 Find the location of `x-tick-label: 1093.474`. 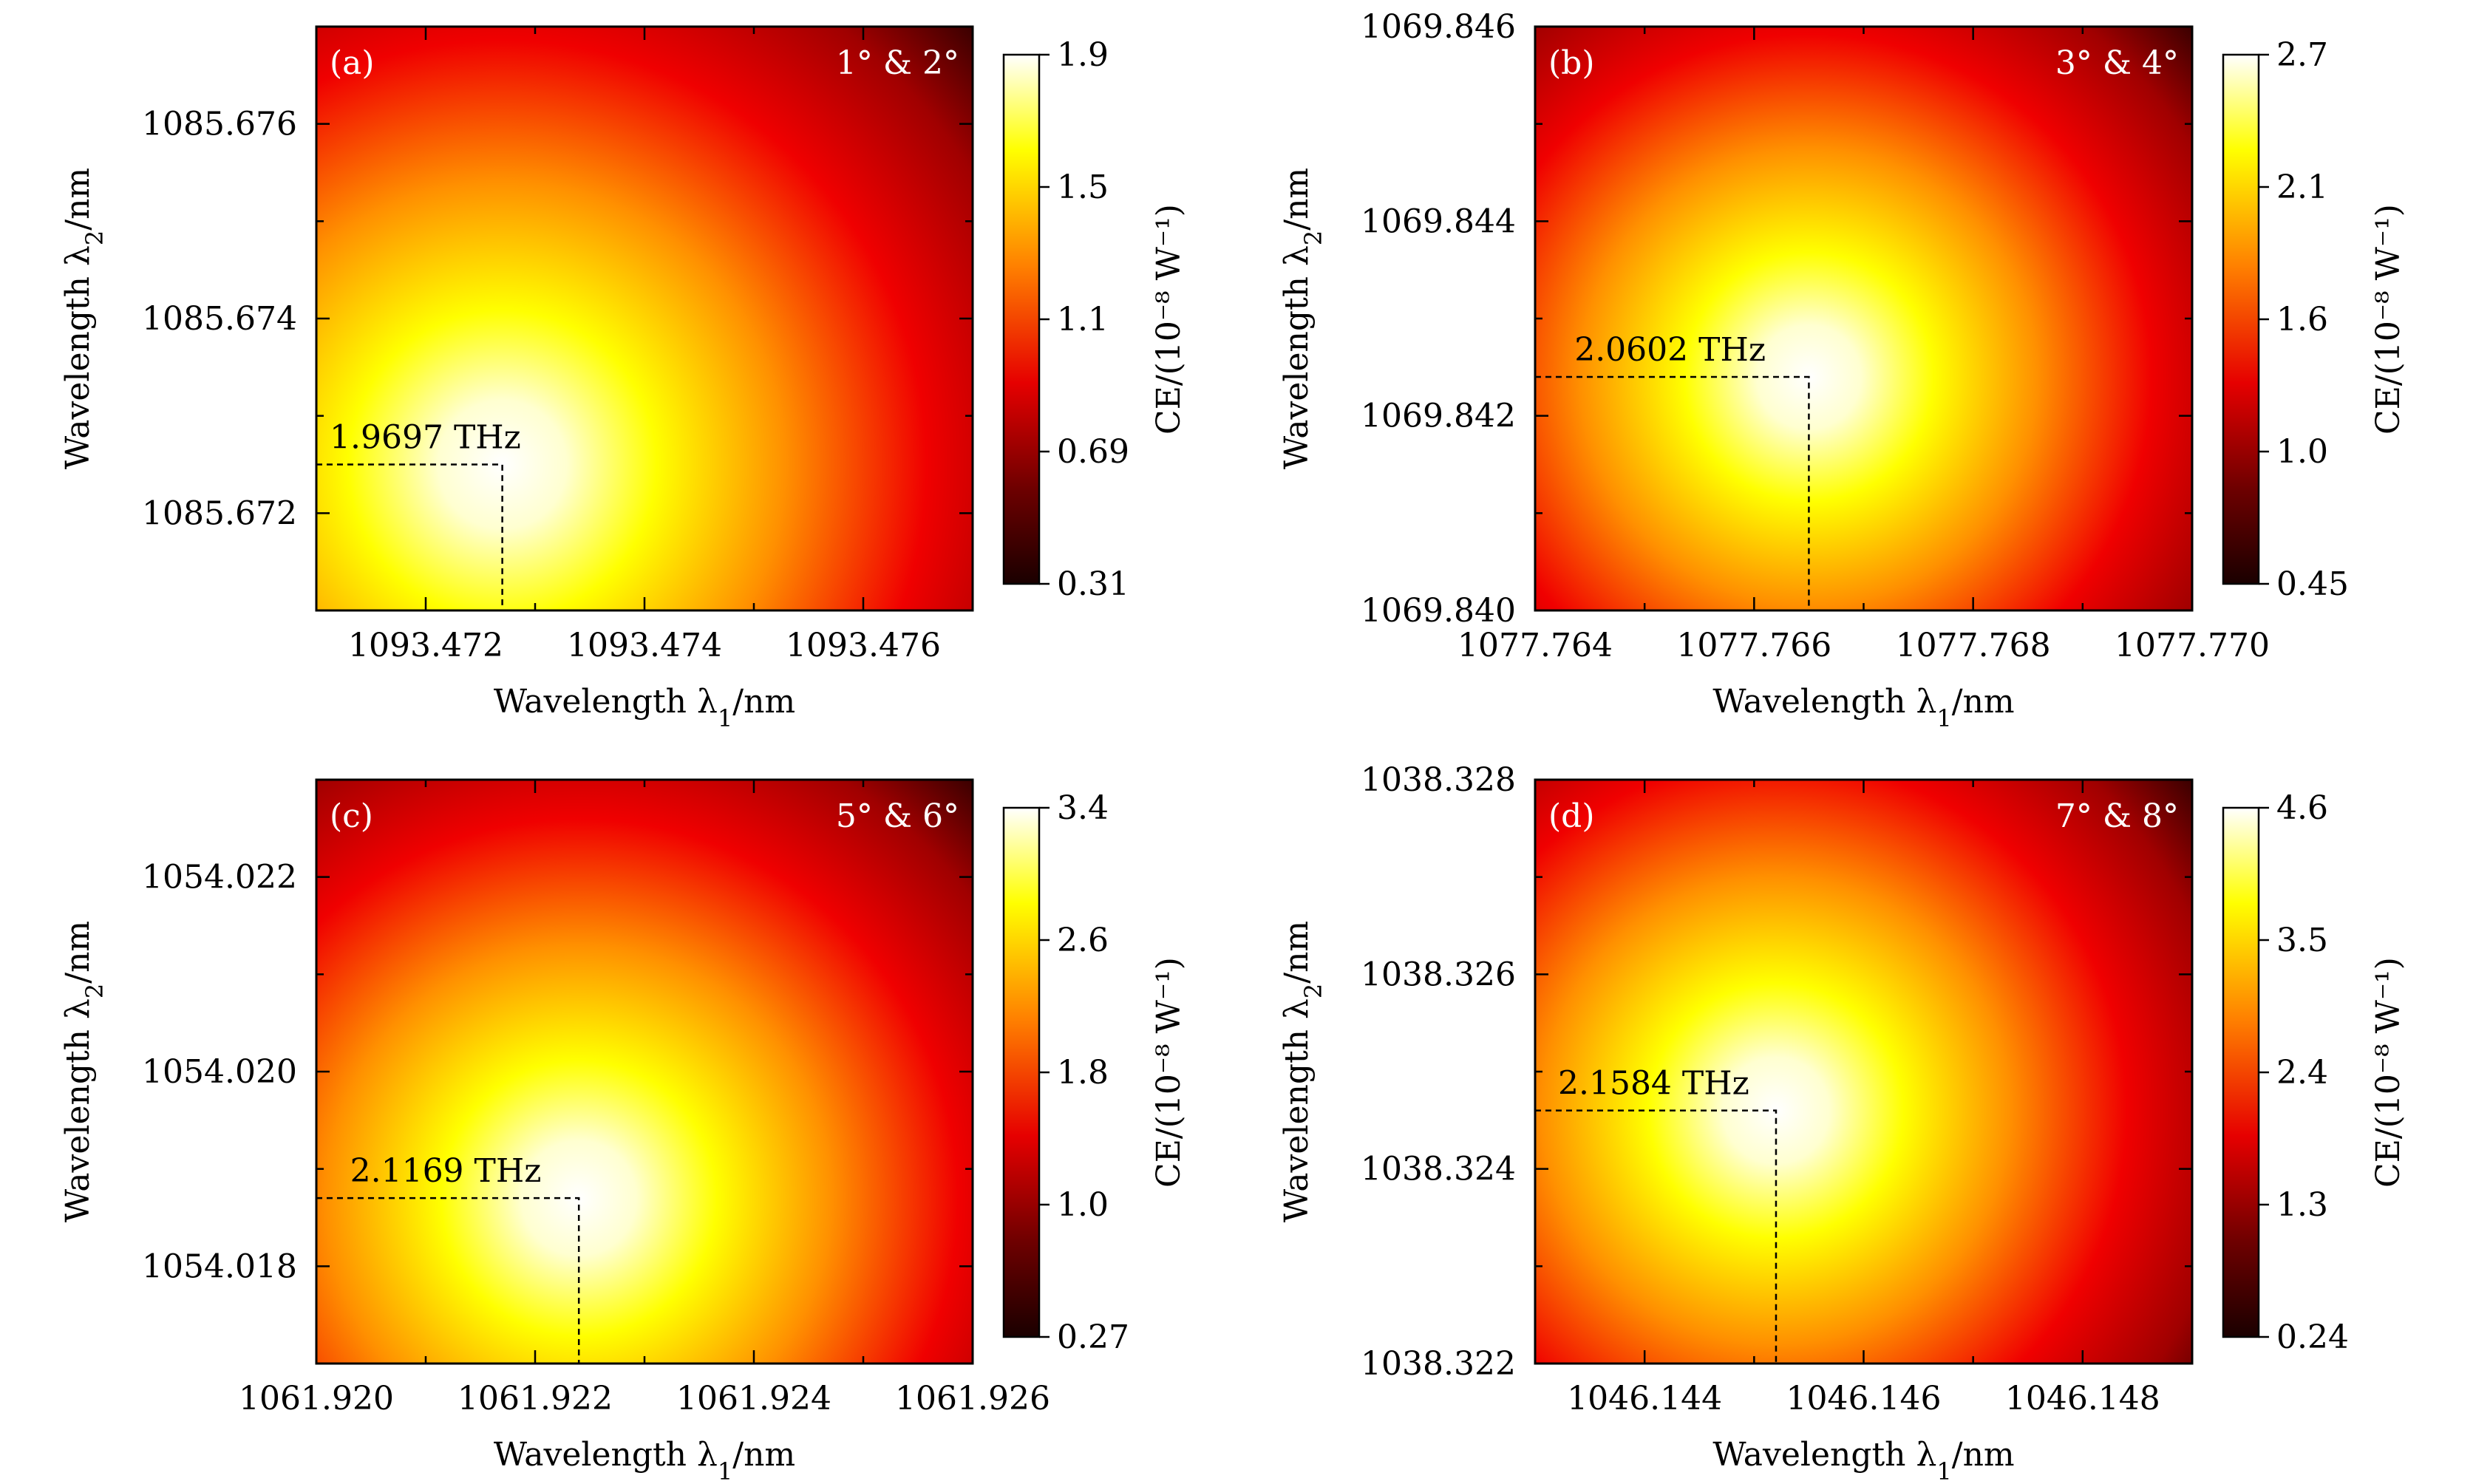

x-tick-label: 1093.474 is located at coordinates (644, 645).